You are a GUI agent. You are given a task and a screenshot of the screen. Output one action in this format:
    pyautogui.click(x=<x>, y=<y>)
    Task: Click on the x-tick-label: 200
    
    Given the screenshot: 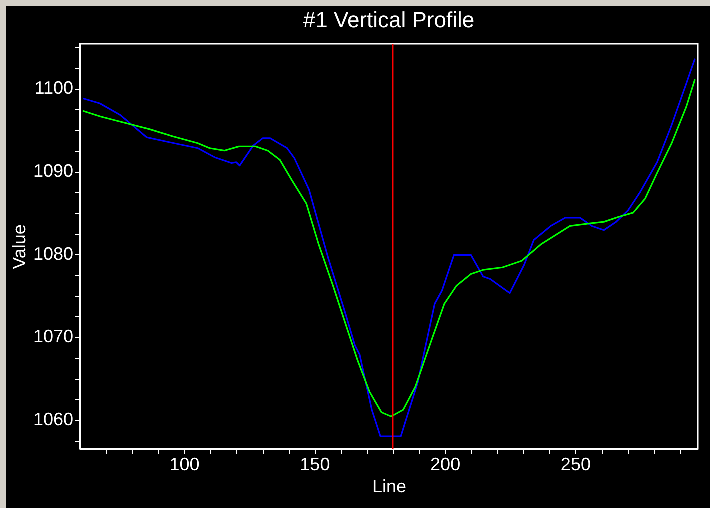 What is the action you would take?
    pyautogui.click(x=445, y=464)
    